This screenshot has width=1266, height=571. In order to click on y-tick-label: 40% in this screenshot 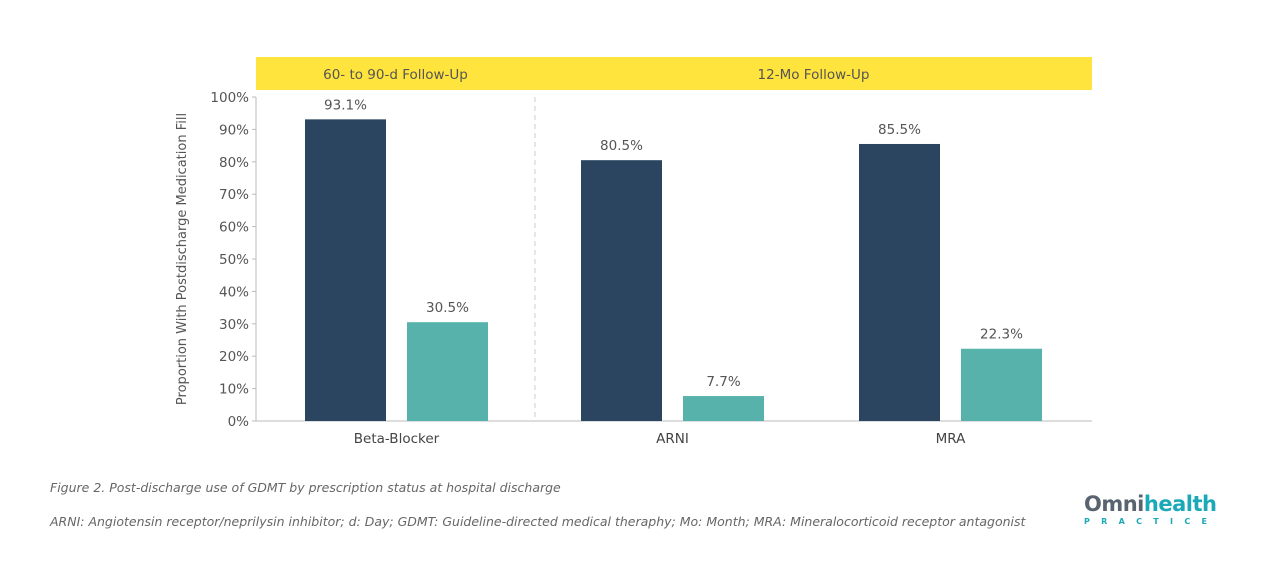, I will do `click(234, 292)`.